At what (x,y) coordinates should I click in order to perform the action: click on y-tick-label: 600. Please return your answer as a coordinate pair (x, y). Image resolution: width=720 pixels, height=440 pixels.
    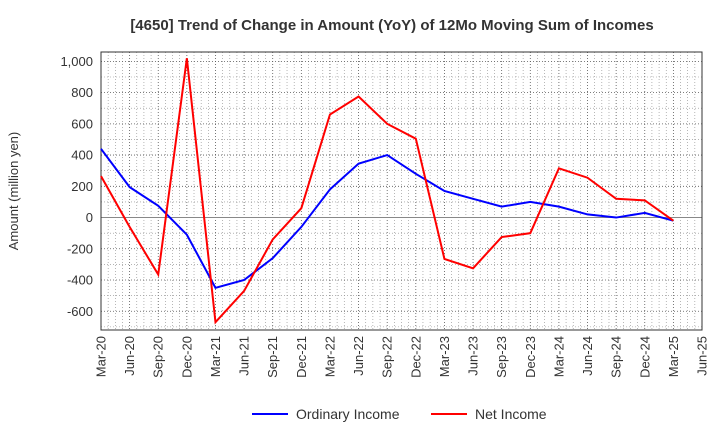
    Looking at the image, I should click on (82, 123).